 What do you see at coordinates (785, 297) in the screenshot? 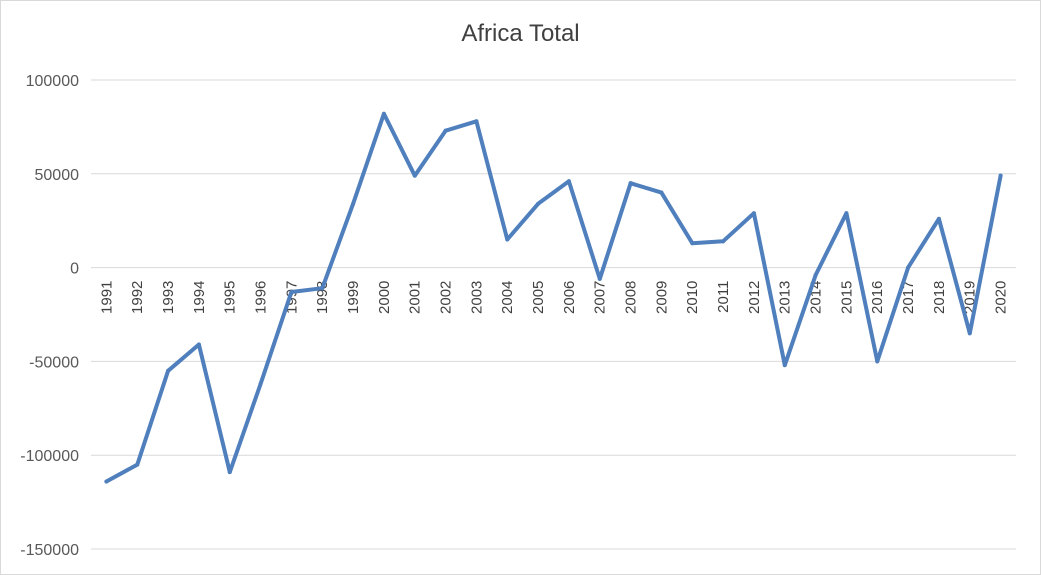
I see `x-tick-label: 2013` at bounding box center [785, 297].